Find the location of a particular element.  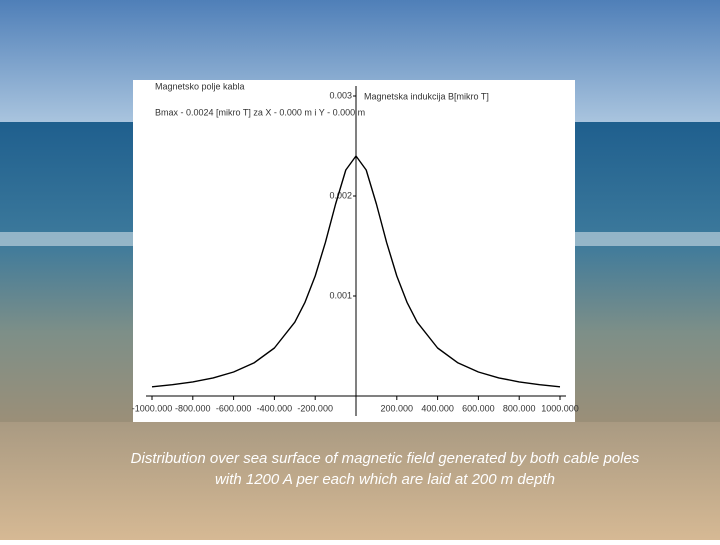

y-tick-label: 0.001 is located at coordinates (340, 295).